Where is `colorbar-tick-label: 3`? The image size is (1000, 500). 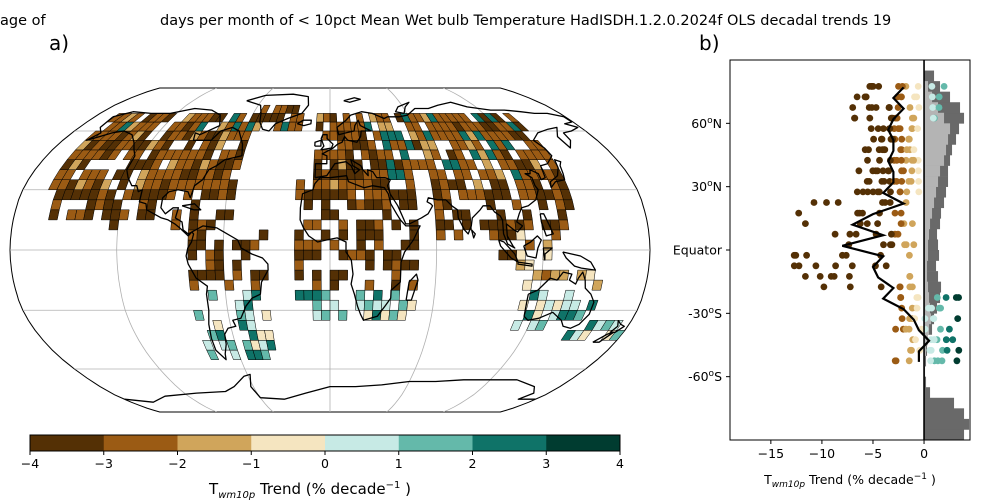
colorbar-tick-label: 3 is located at coordinates (546, 463).